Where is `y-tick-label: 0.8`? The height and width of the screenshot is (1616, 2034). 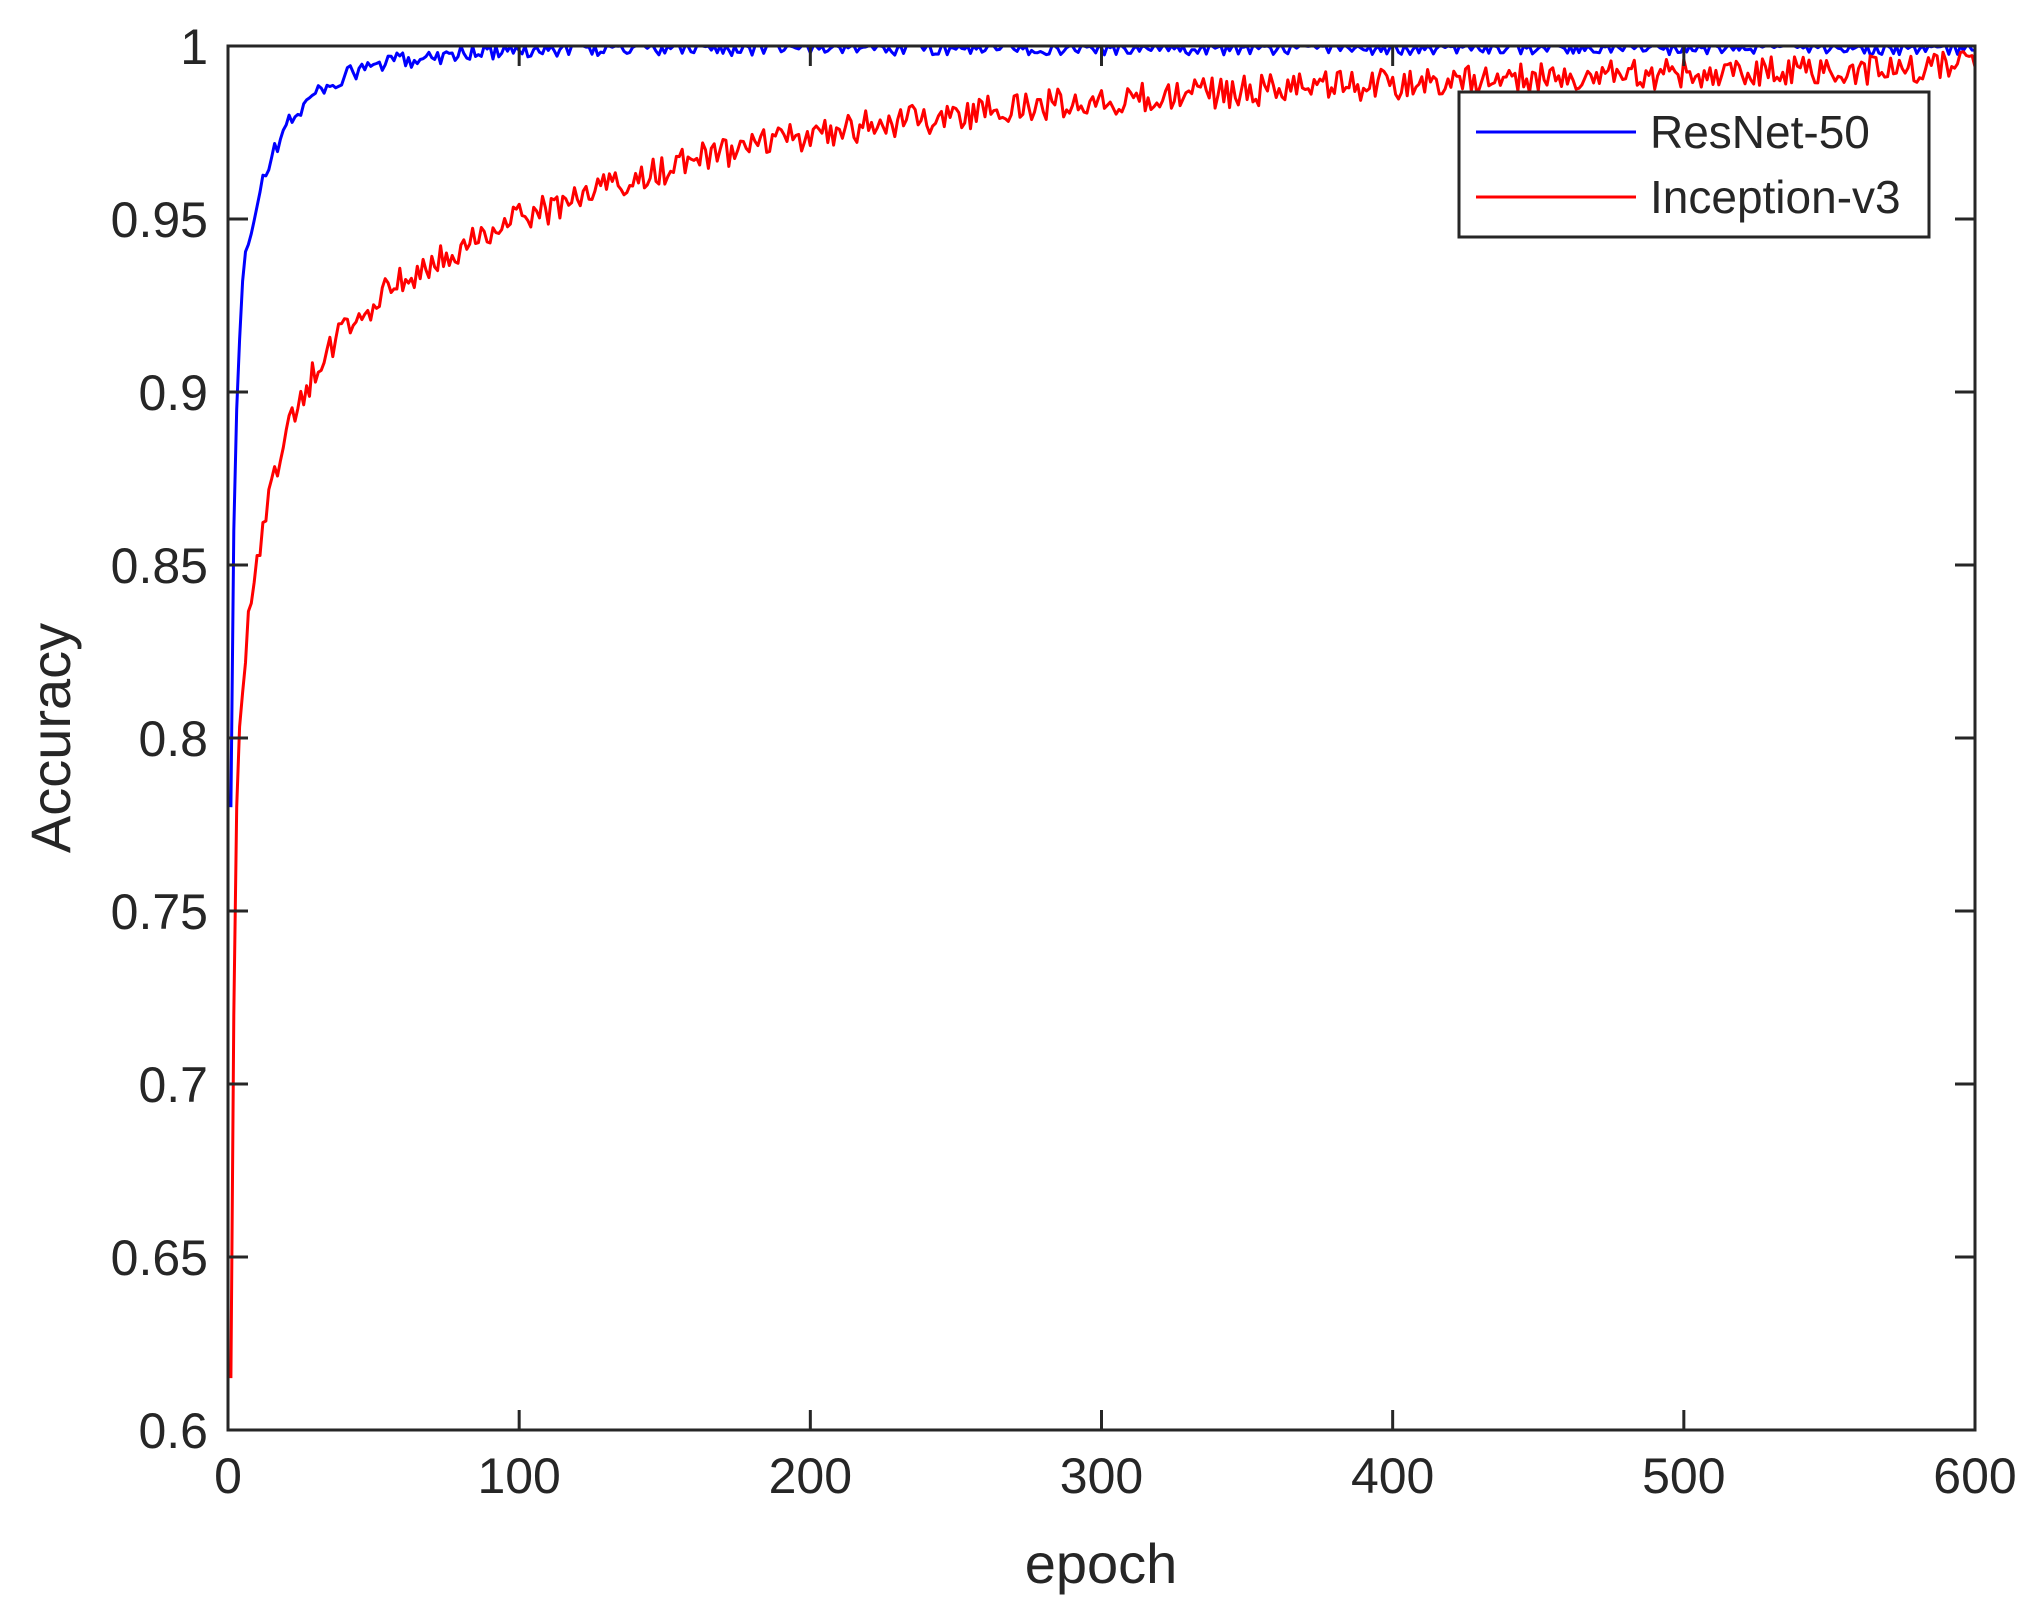
y-tick-label: 0.8 is located at coordinates (173, 739).